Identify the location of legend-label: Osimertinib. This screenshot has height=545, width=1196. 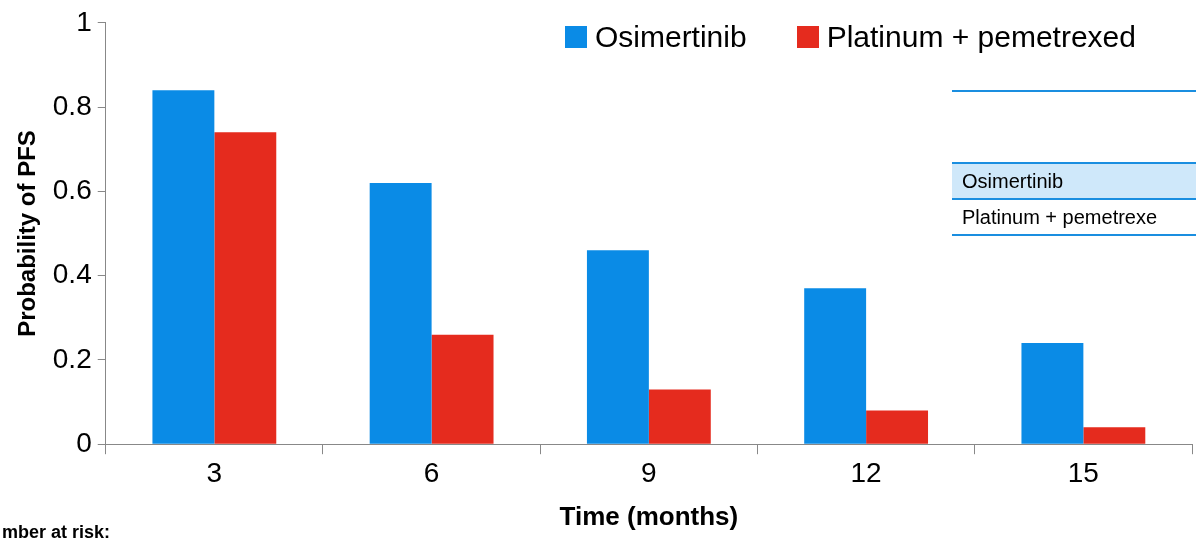
(670, 37).